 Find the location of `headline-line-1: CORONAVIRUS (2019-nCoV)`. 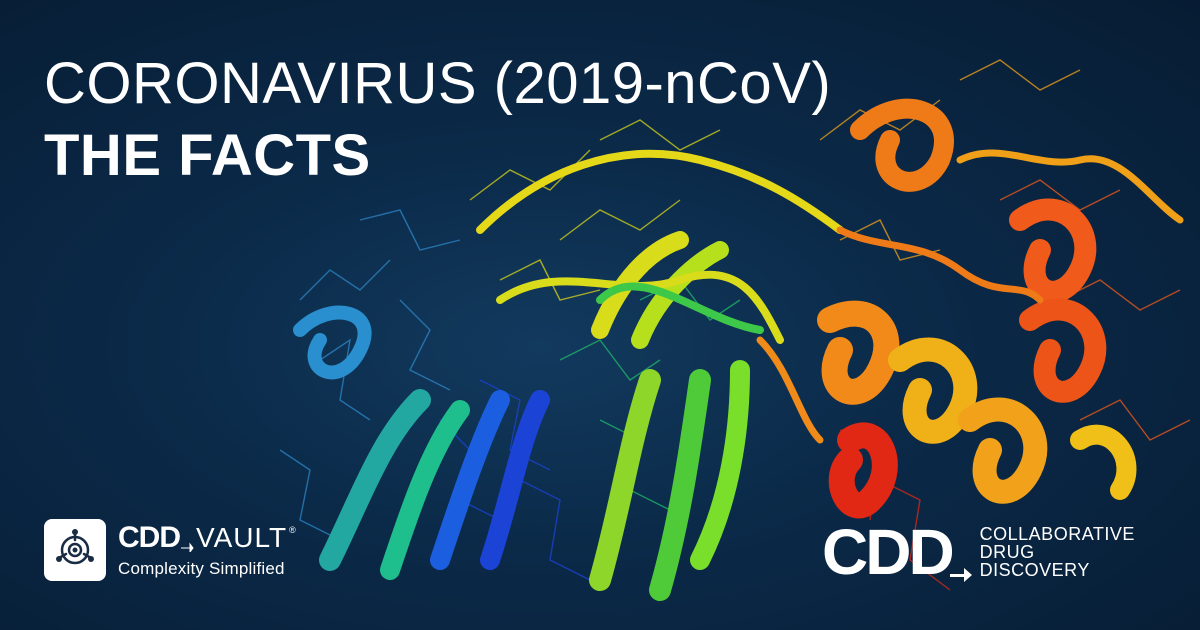

headline-line-1: CORONAVIRUS (2019-nCoV) is located at coordinates (438, 83).